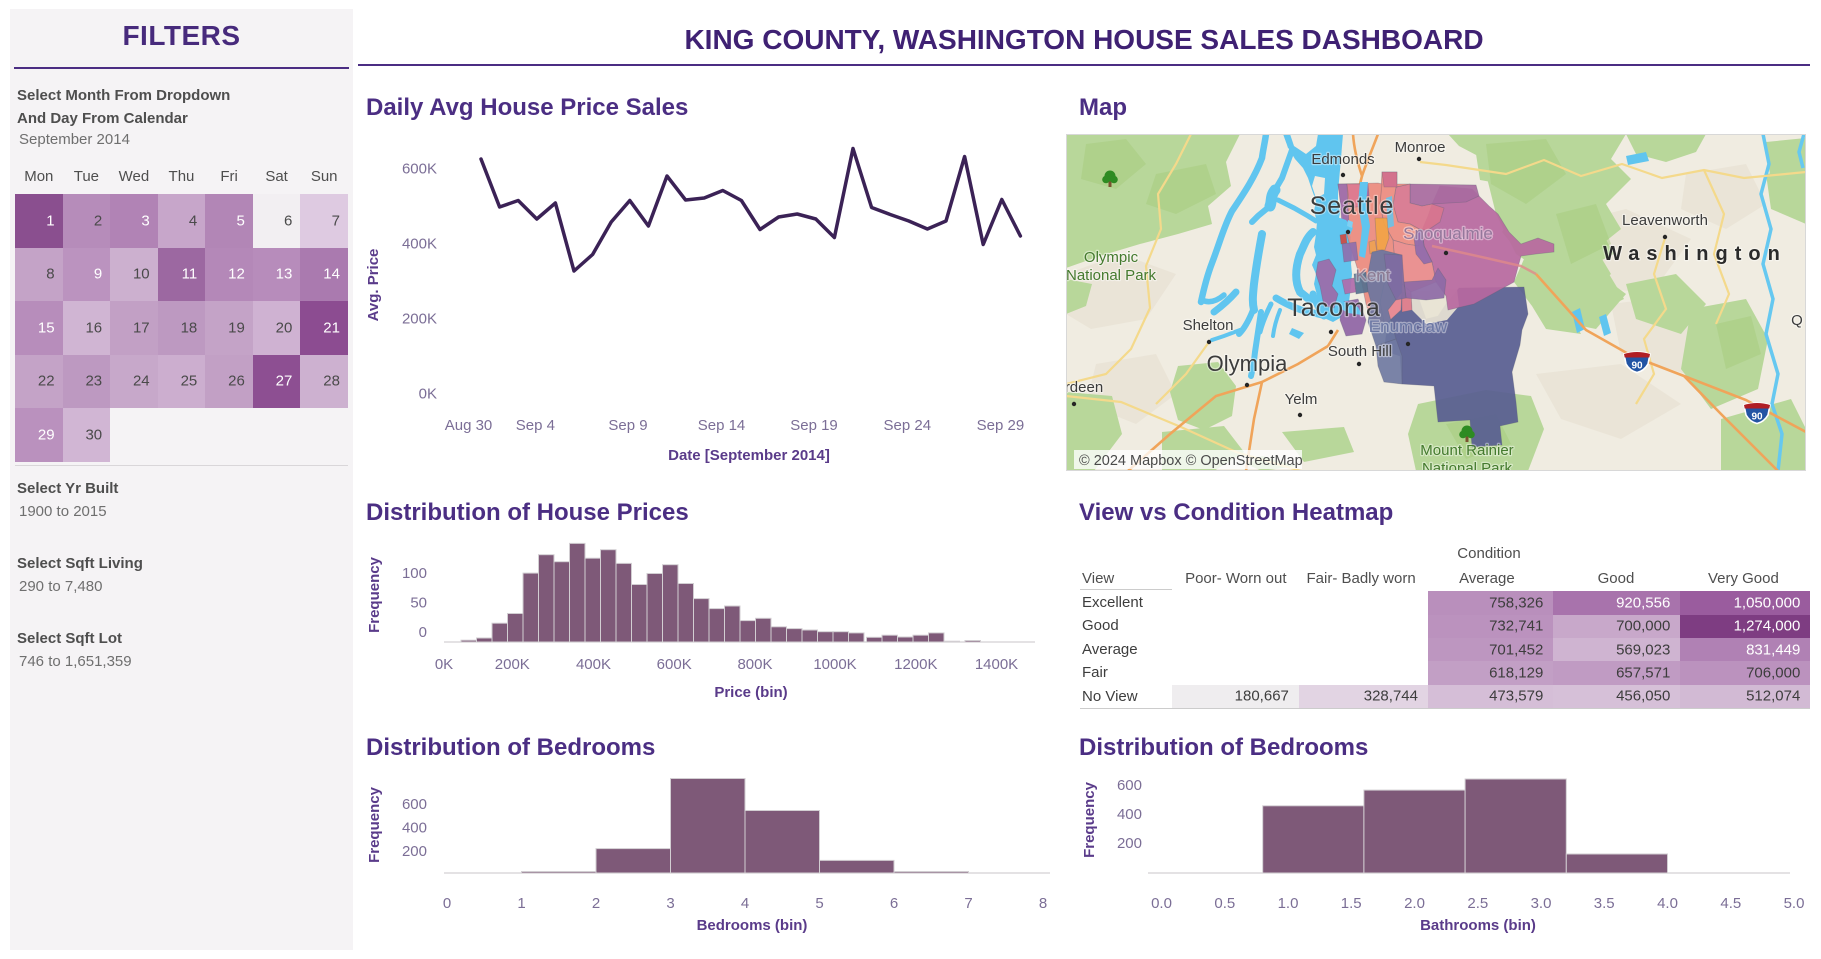 Image resolution: width=1821 pixels, height=959 pixels. Describe the element at coordinates (1665, 220) in the screenshot. I see `svg-text: Leavenworth` at that location.